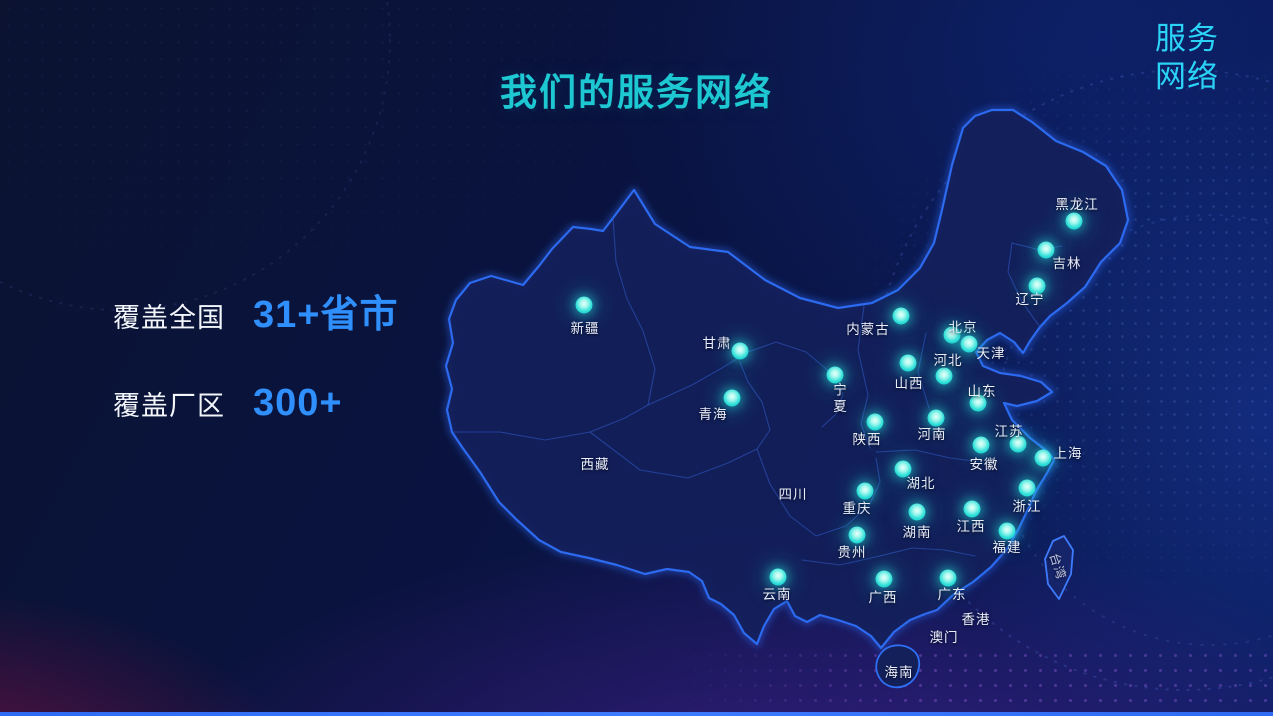 This screenshot has height=716, width=1273. Describe the element at coordinates (917, 512) in the screenshot. I see `city-dot-湖南` at that location.